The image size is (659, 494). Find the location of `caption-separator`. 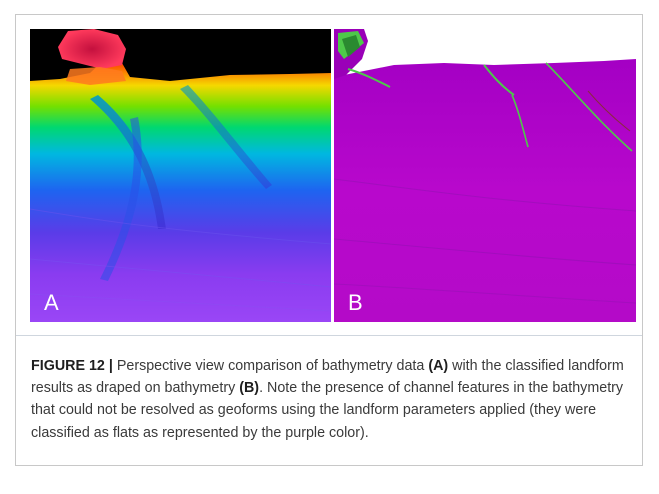

caption-separator is located at coordinates (329, 335).